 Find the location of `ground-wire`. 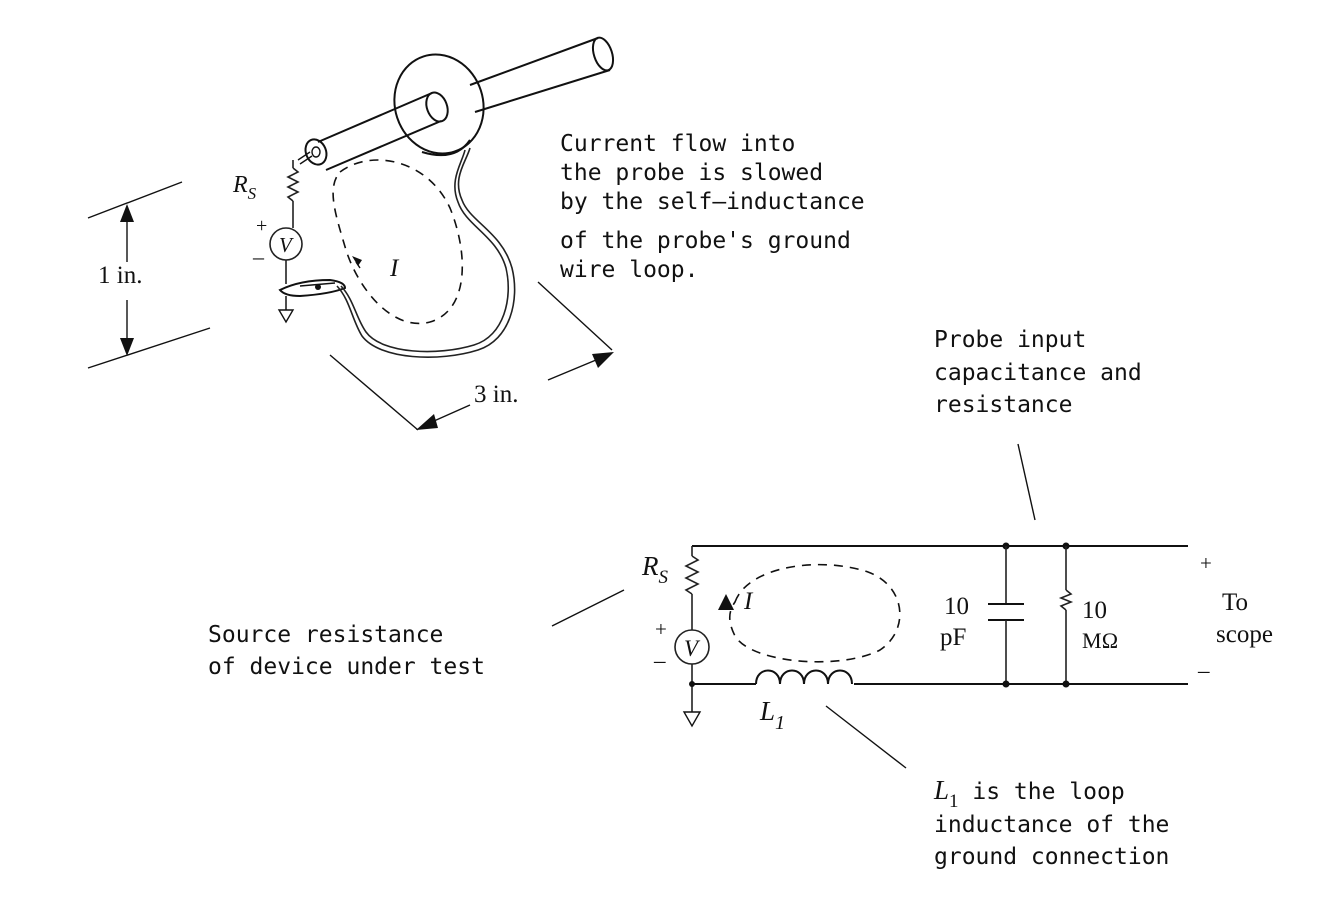

ground-wire is located at coordinates (426, 252).